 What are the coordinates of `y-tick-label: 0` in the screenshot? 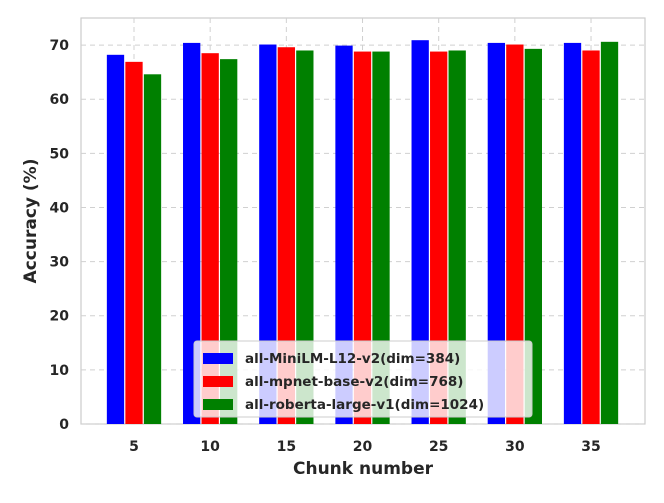 It's located at (64, 425).